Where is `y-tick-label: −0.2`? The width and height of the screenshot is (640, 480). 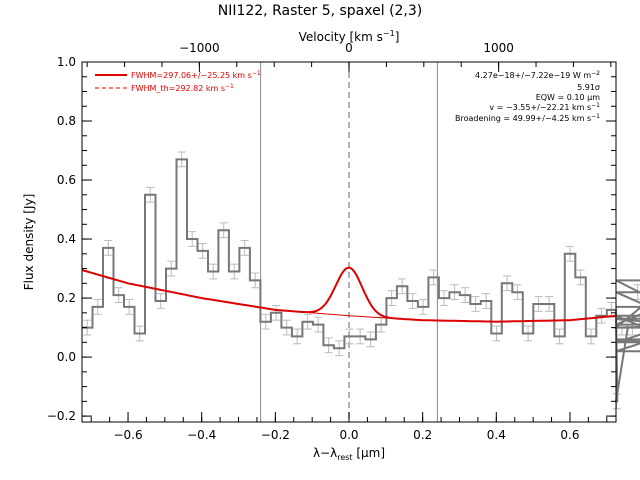 y-tick-label: −0.2 is located at coordinates (61, 416).